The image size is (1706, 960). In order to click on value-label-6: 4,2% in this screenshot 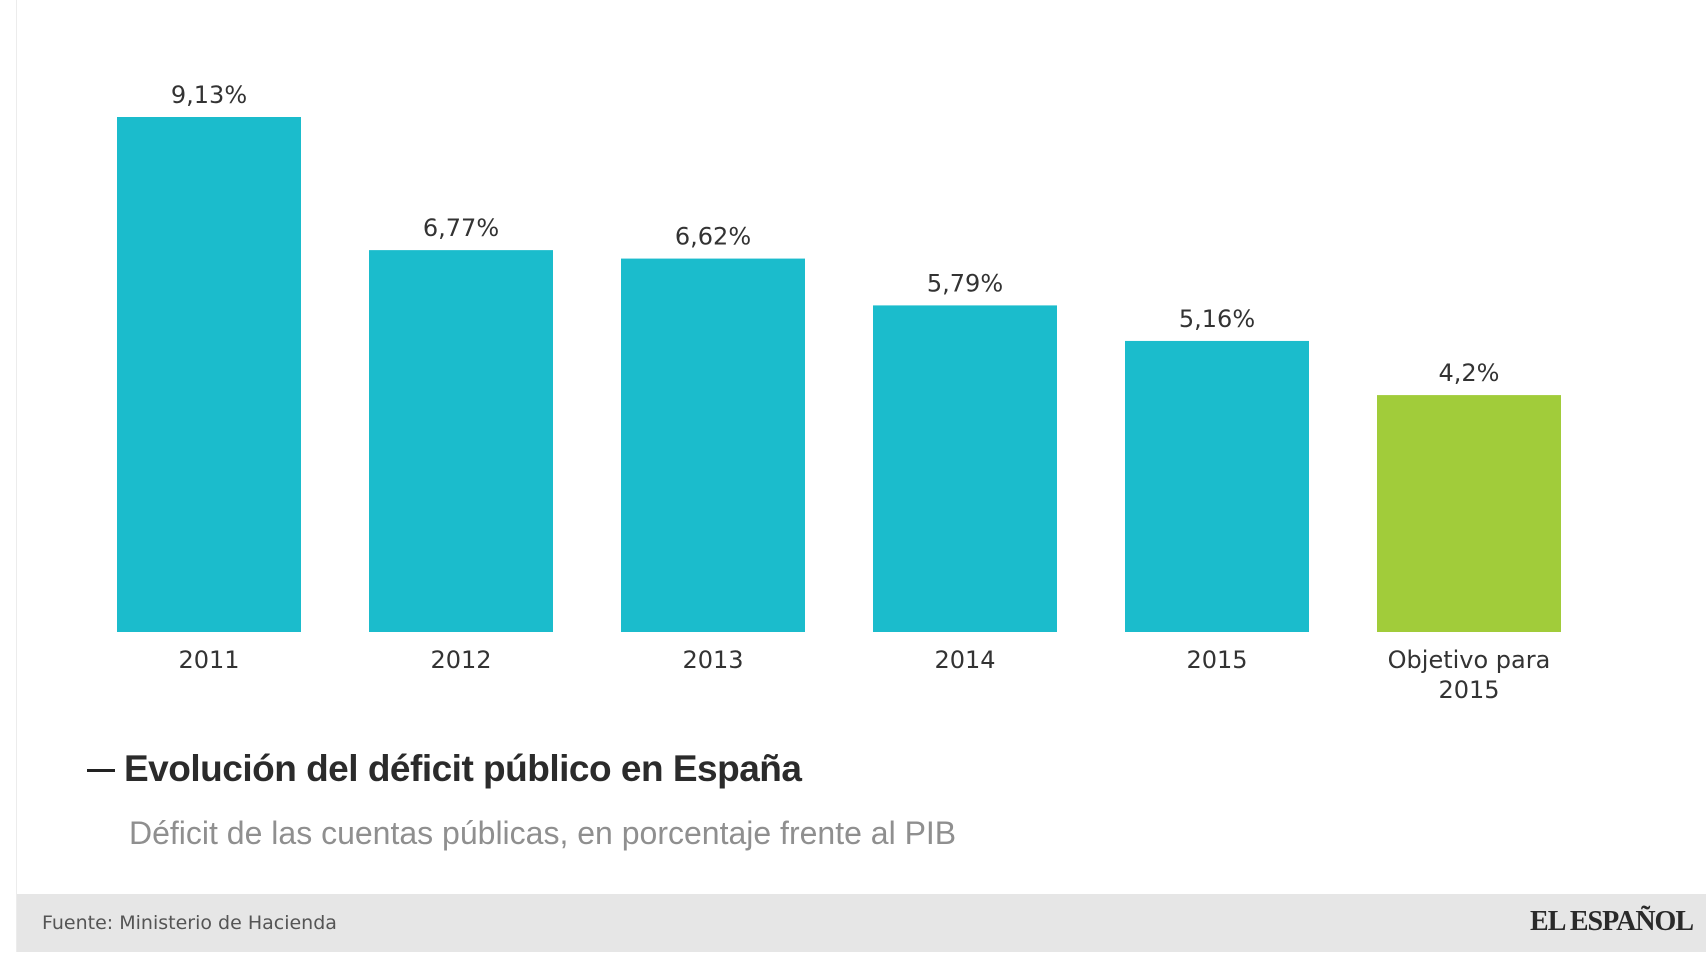, I will do `click(1469, 373)`.